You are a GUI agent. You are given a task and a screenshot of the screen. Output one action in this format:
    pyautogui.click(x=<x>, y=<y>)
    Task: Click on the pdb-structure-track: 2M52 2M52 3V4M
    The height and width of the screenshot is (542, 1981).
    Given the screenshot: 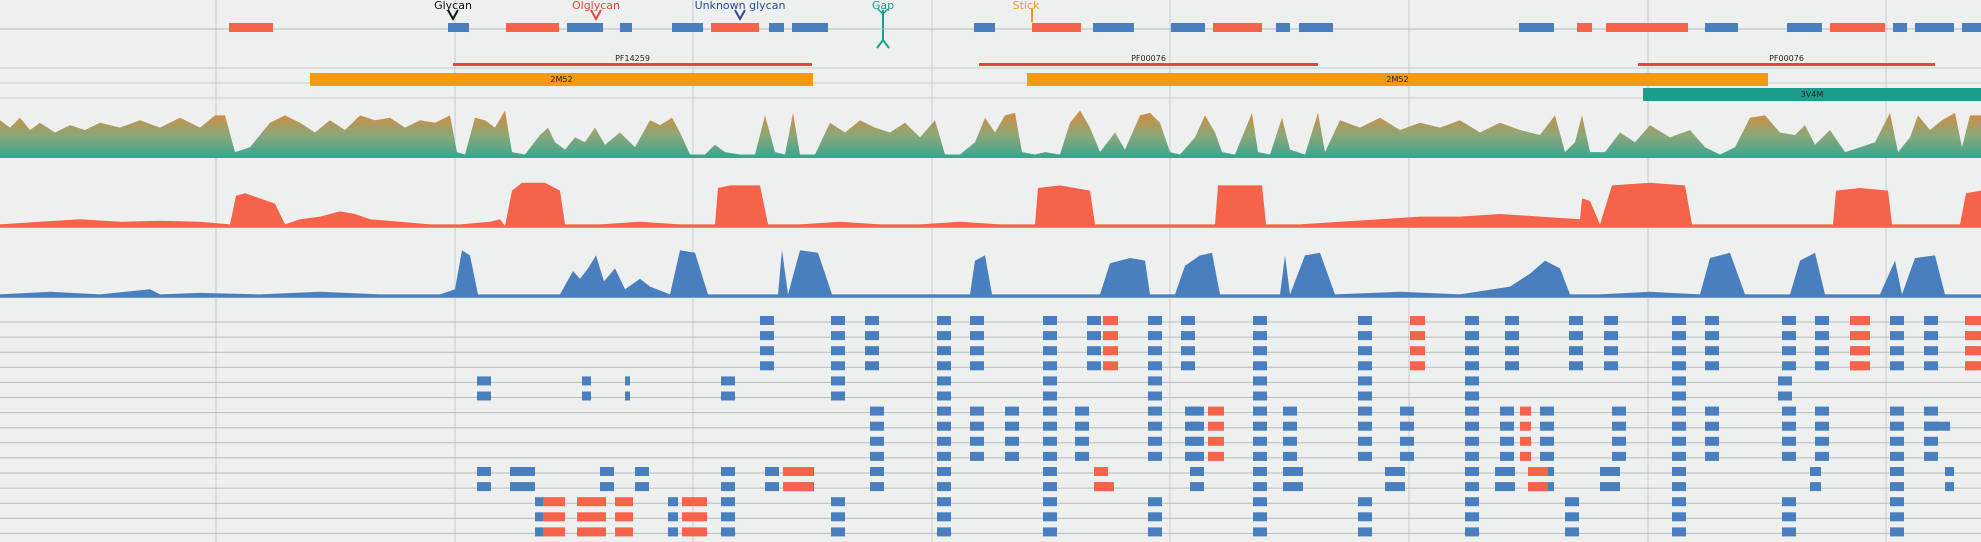 What is the action you would take?
    pyautogui.click(x=1145, y=87)
    